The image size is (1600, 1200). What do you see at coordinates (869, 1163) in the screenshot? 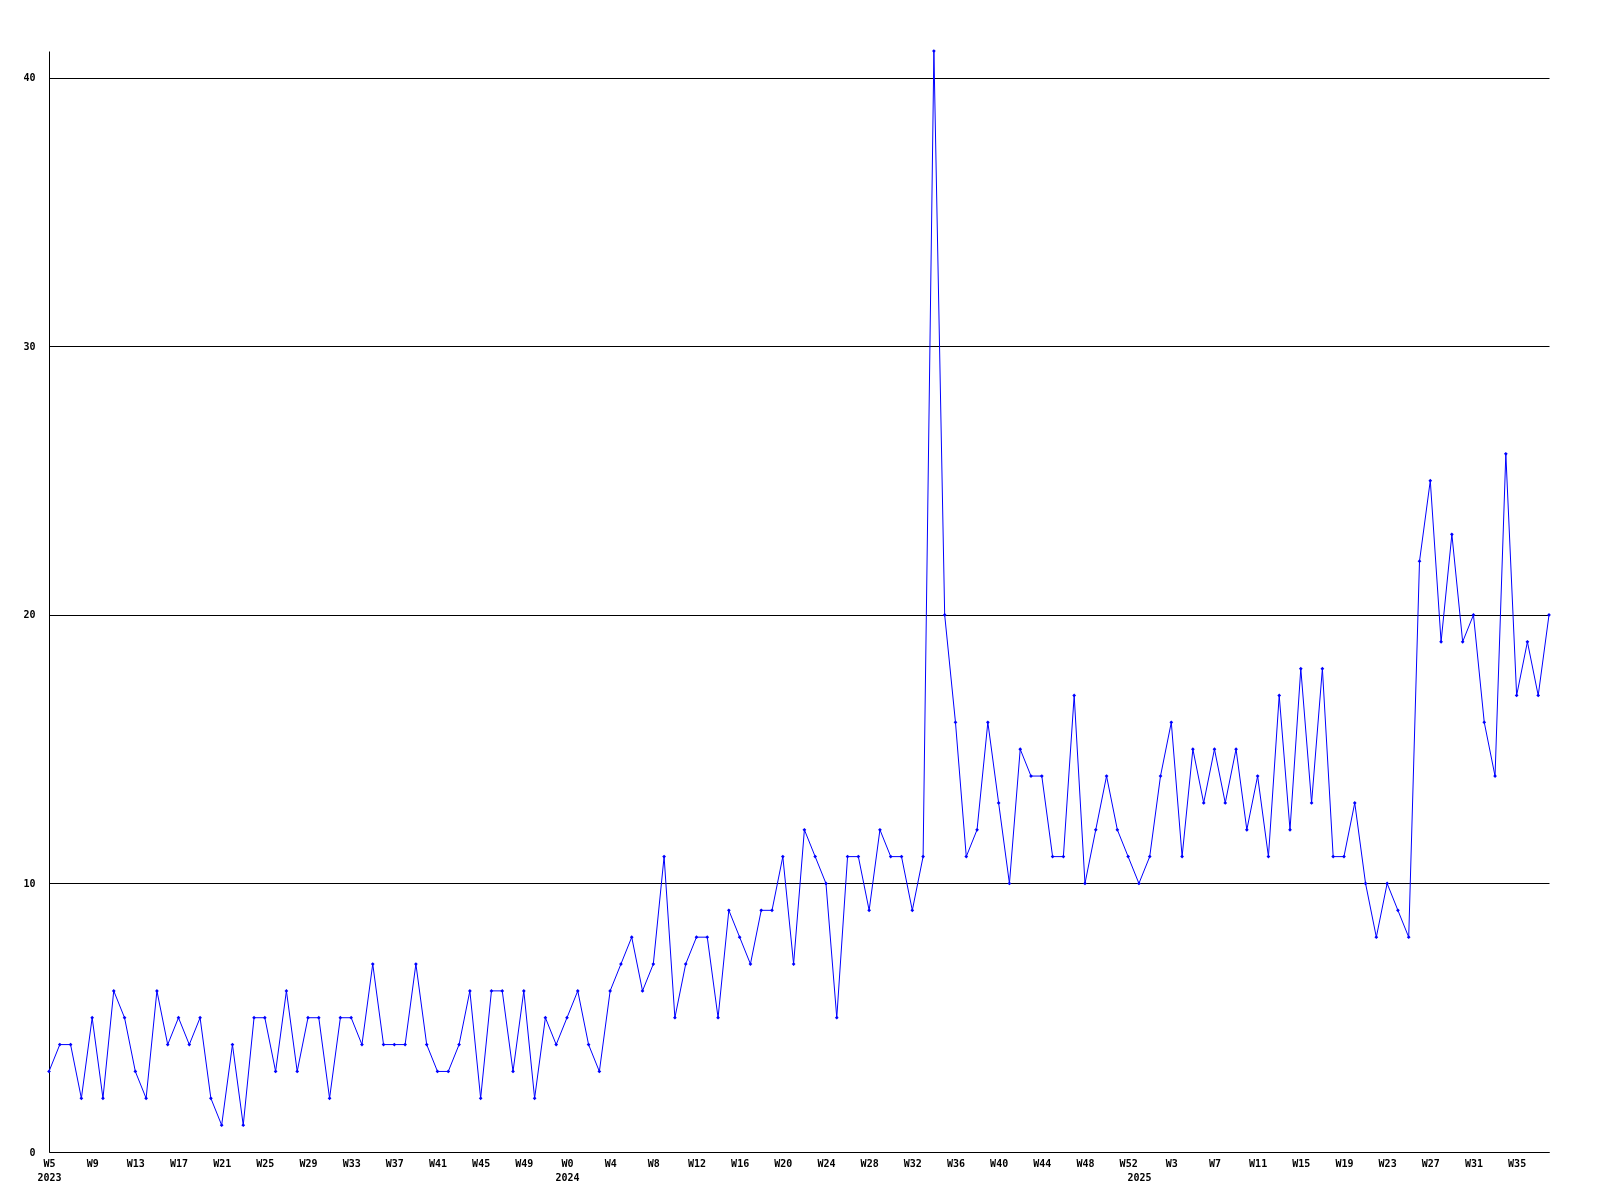
I see `x-tick-label: W28` at bounding box center [869, 1163].